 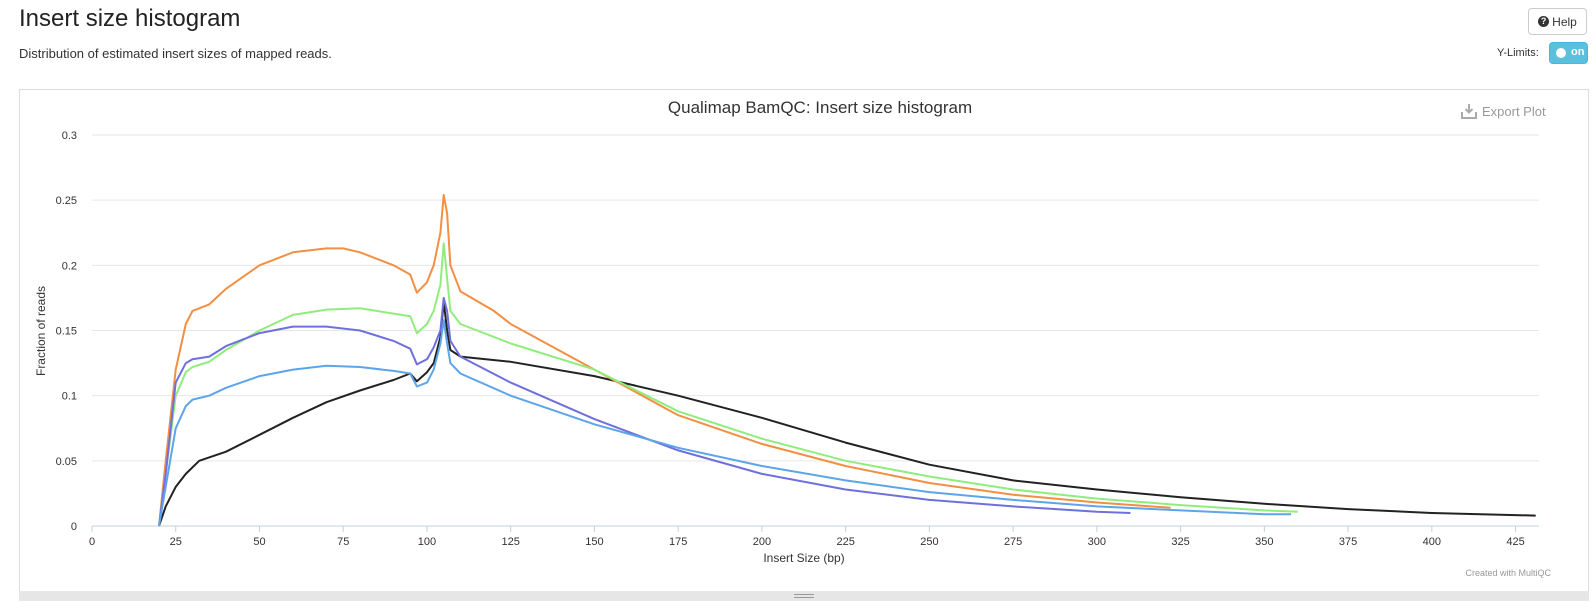 What do you see at coordinates (511, 542) in the screenshot?
I see `x-tick-label: 125` at bounding box center [511, 542].